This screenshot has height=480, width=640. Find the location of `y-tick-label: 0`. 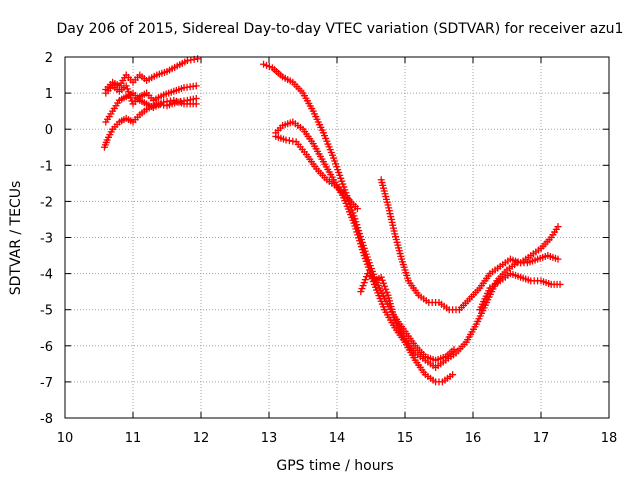

y-tick-label: 0 is located at coordinates (49, 130).